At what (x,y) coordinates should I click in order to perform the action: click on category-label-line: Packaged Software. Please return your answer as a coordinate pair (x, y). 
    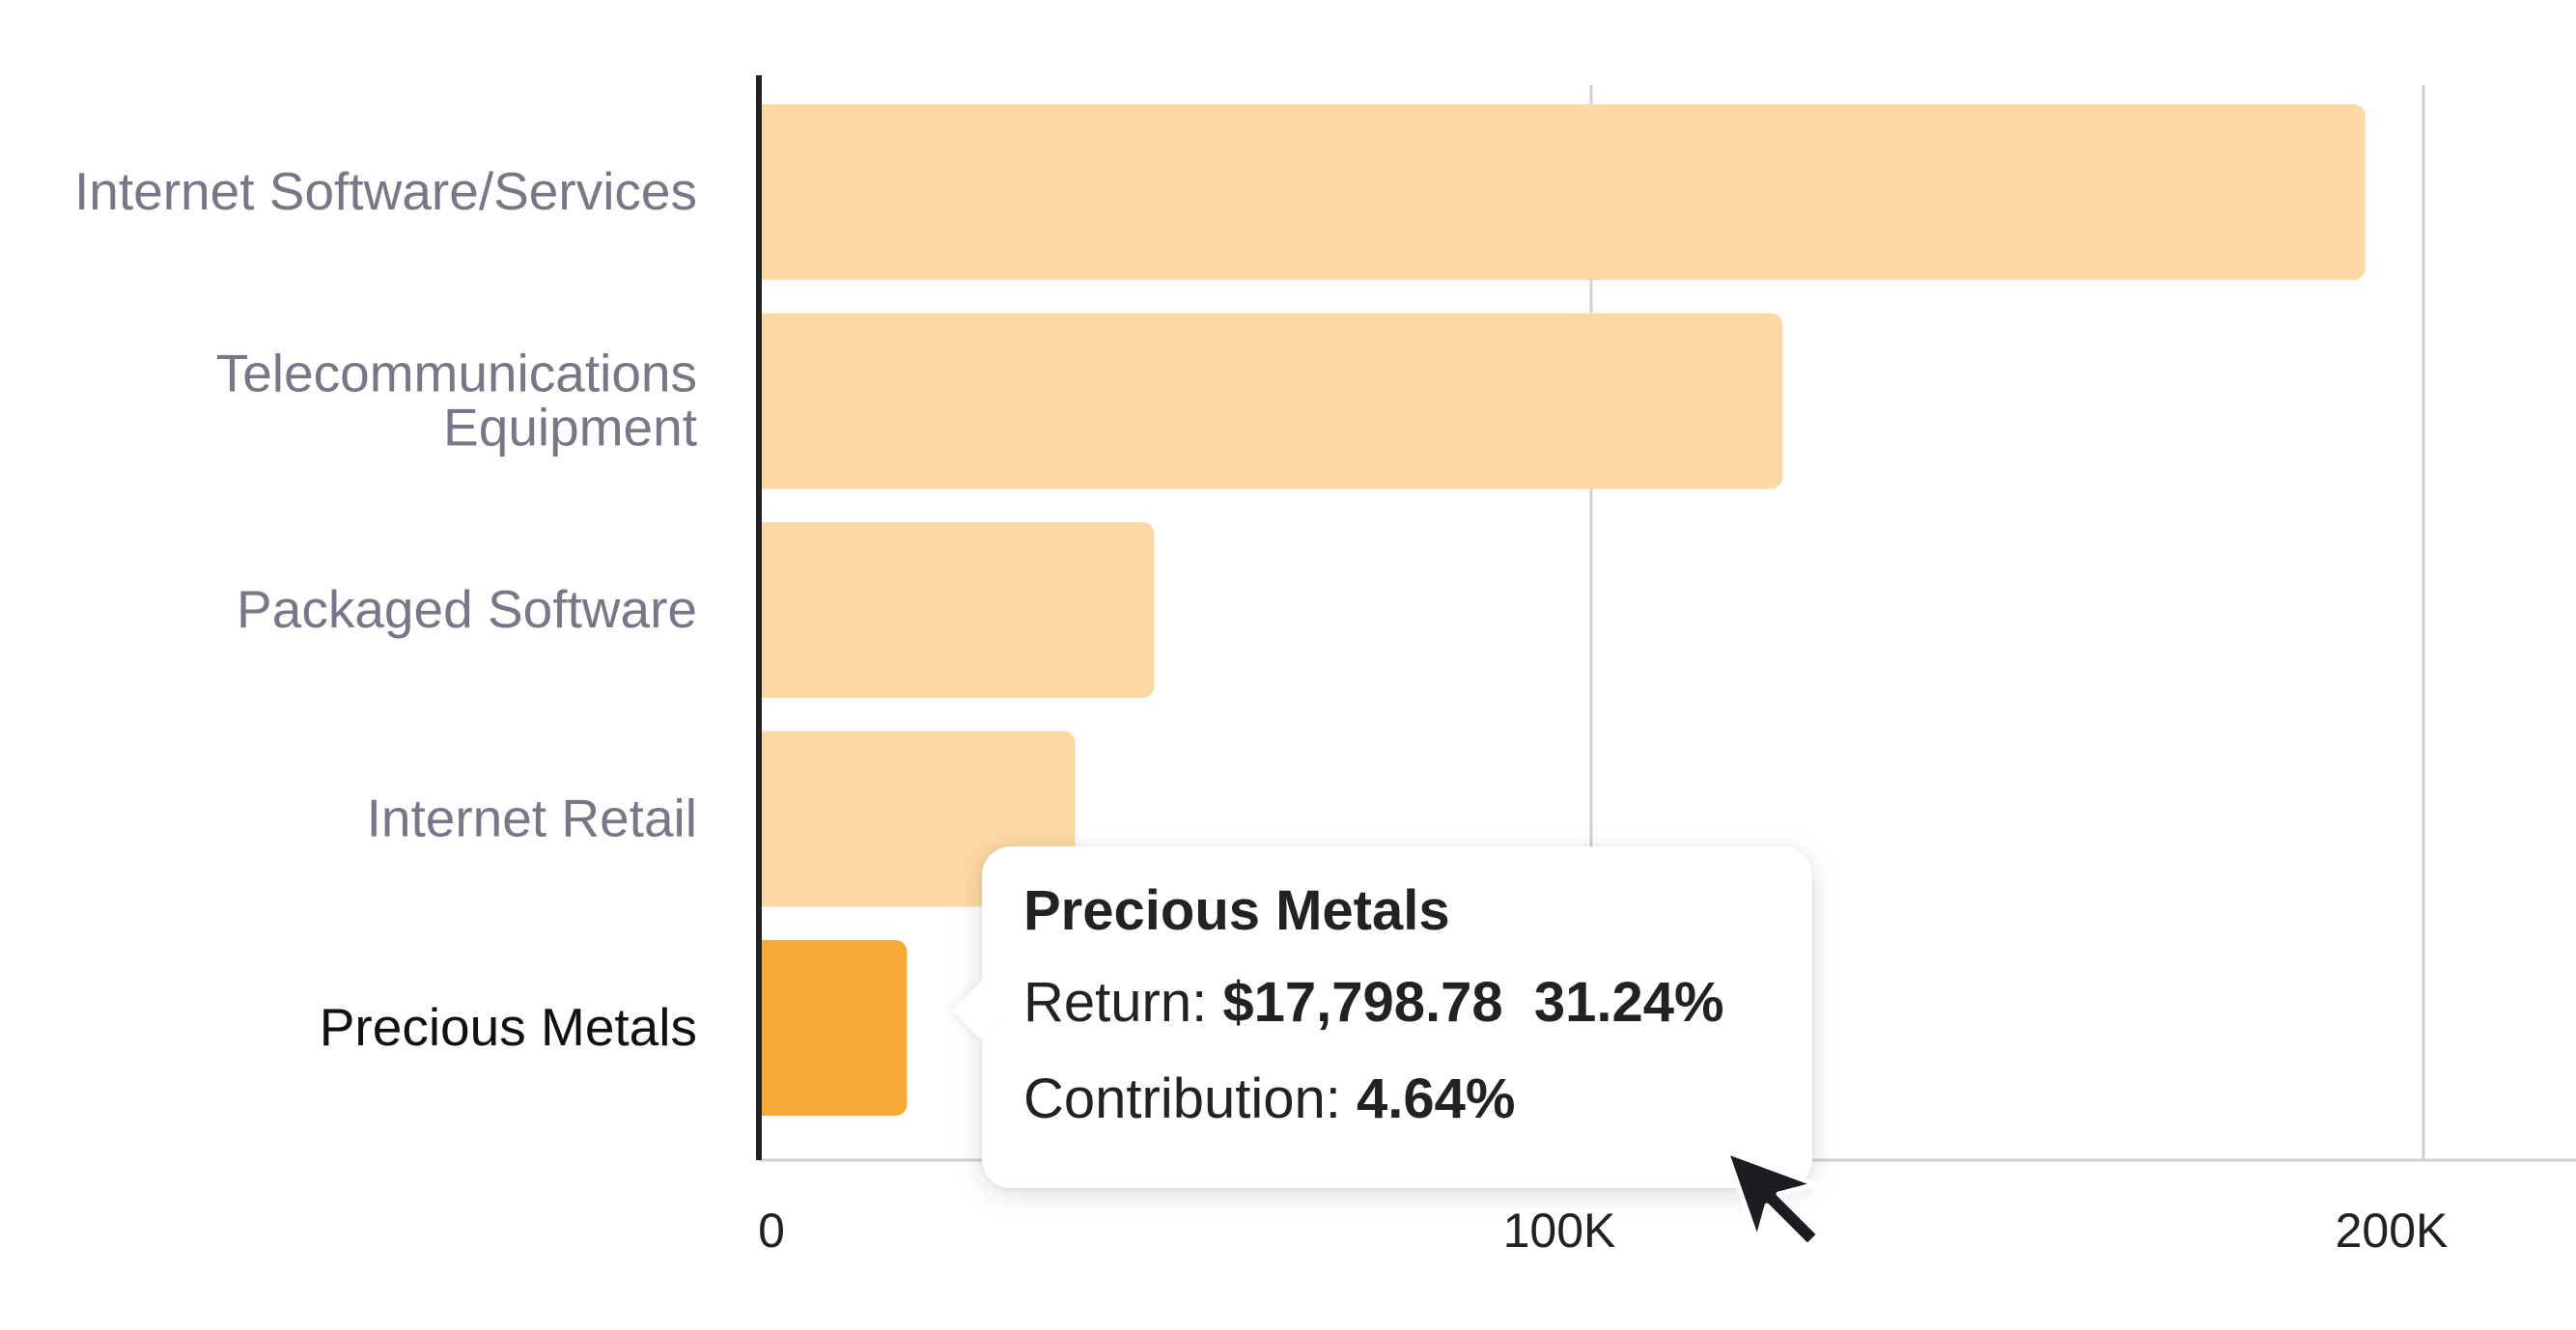
    Looking at the image, I should click on (467, 609).